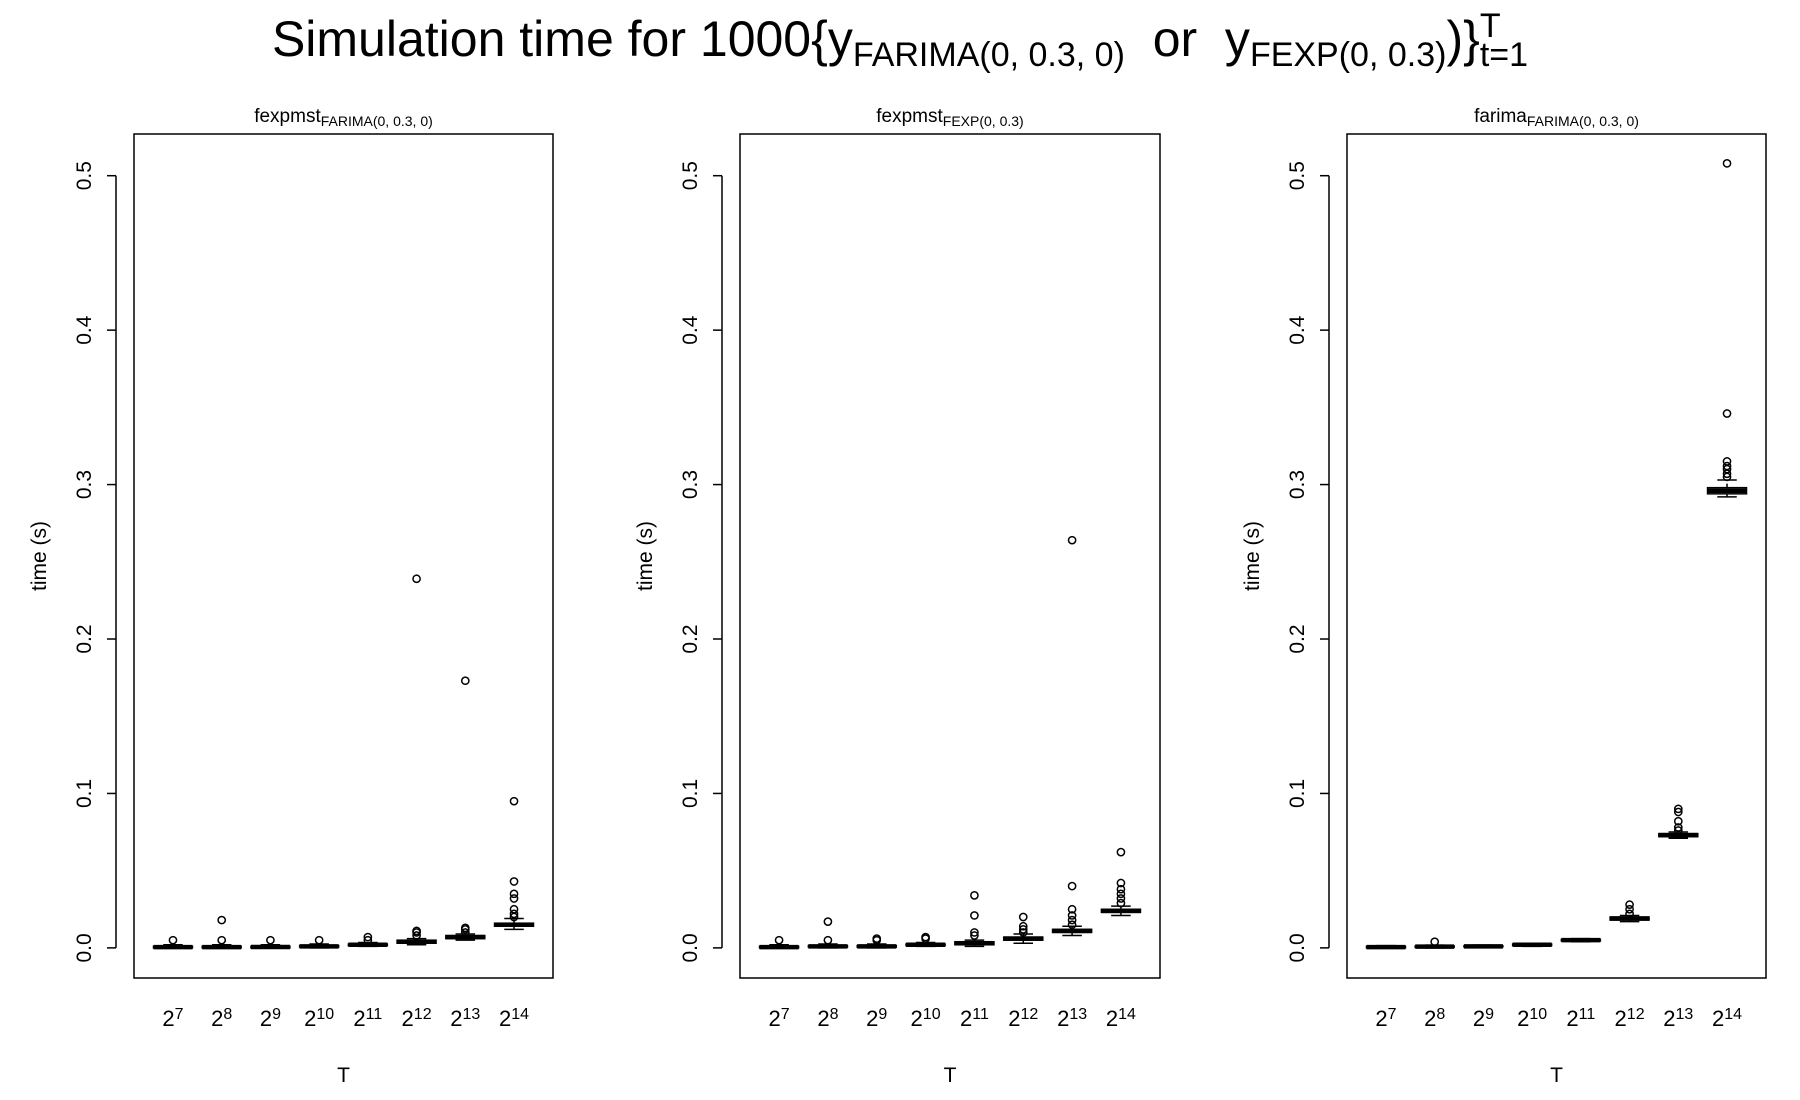 This screenshot has width=1800, height=1100. What do you see at coordinates (1078, 1014) in the screenshot?
I see `x-tick-sup: 13` at bounding box center [1078, 1014].